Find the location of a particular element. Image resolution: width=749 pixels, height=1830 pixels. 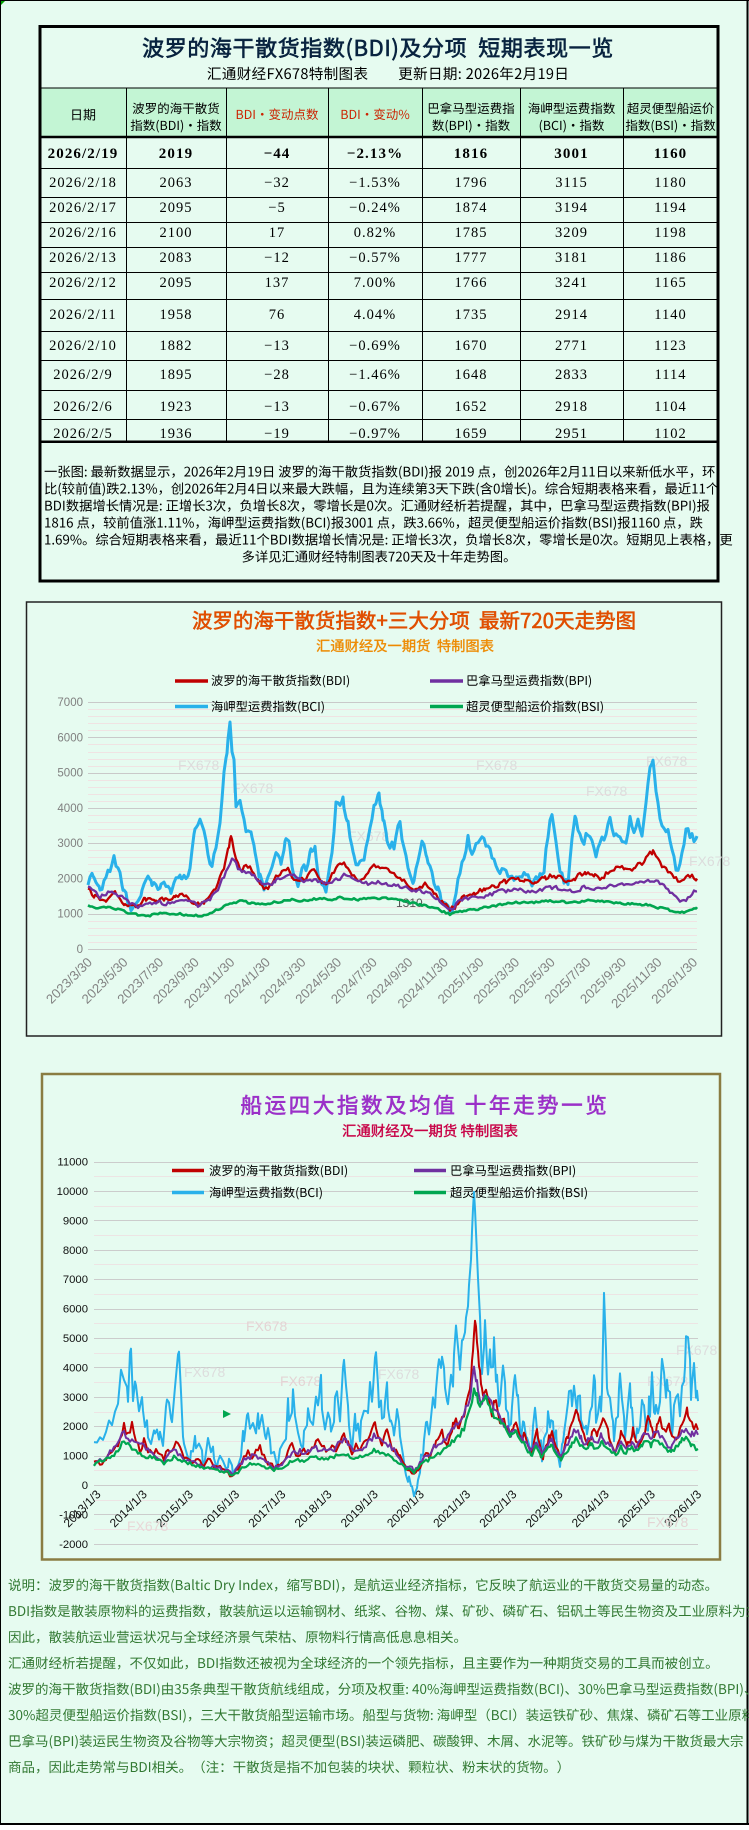

svg-text: 2951 is located at coordinates (571, 434).